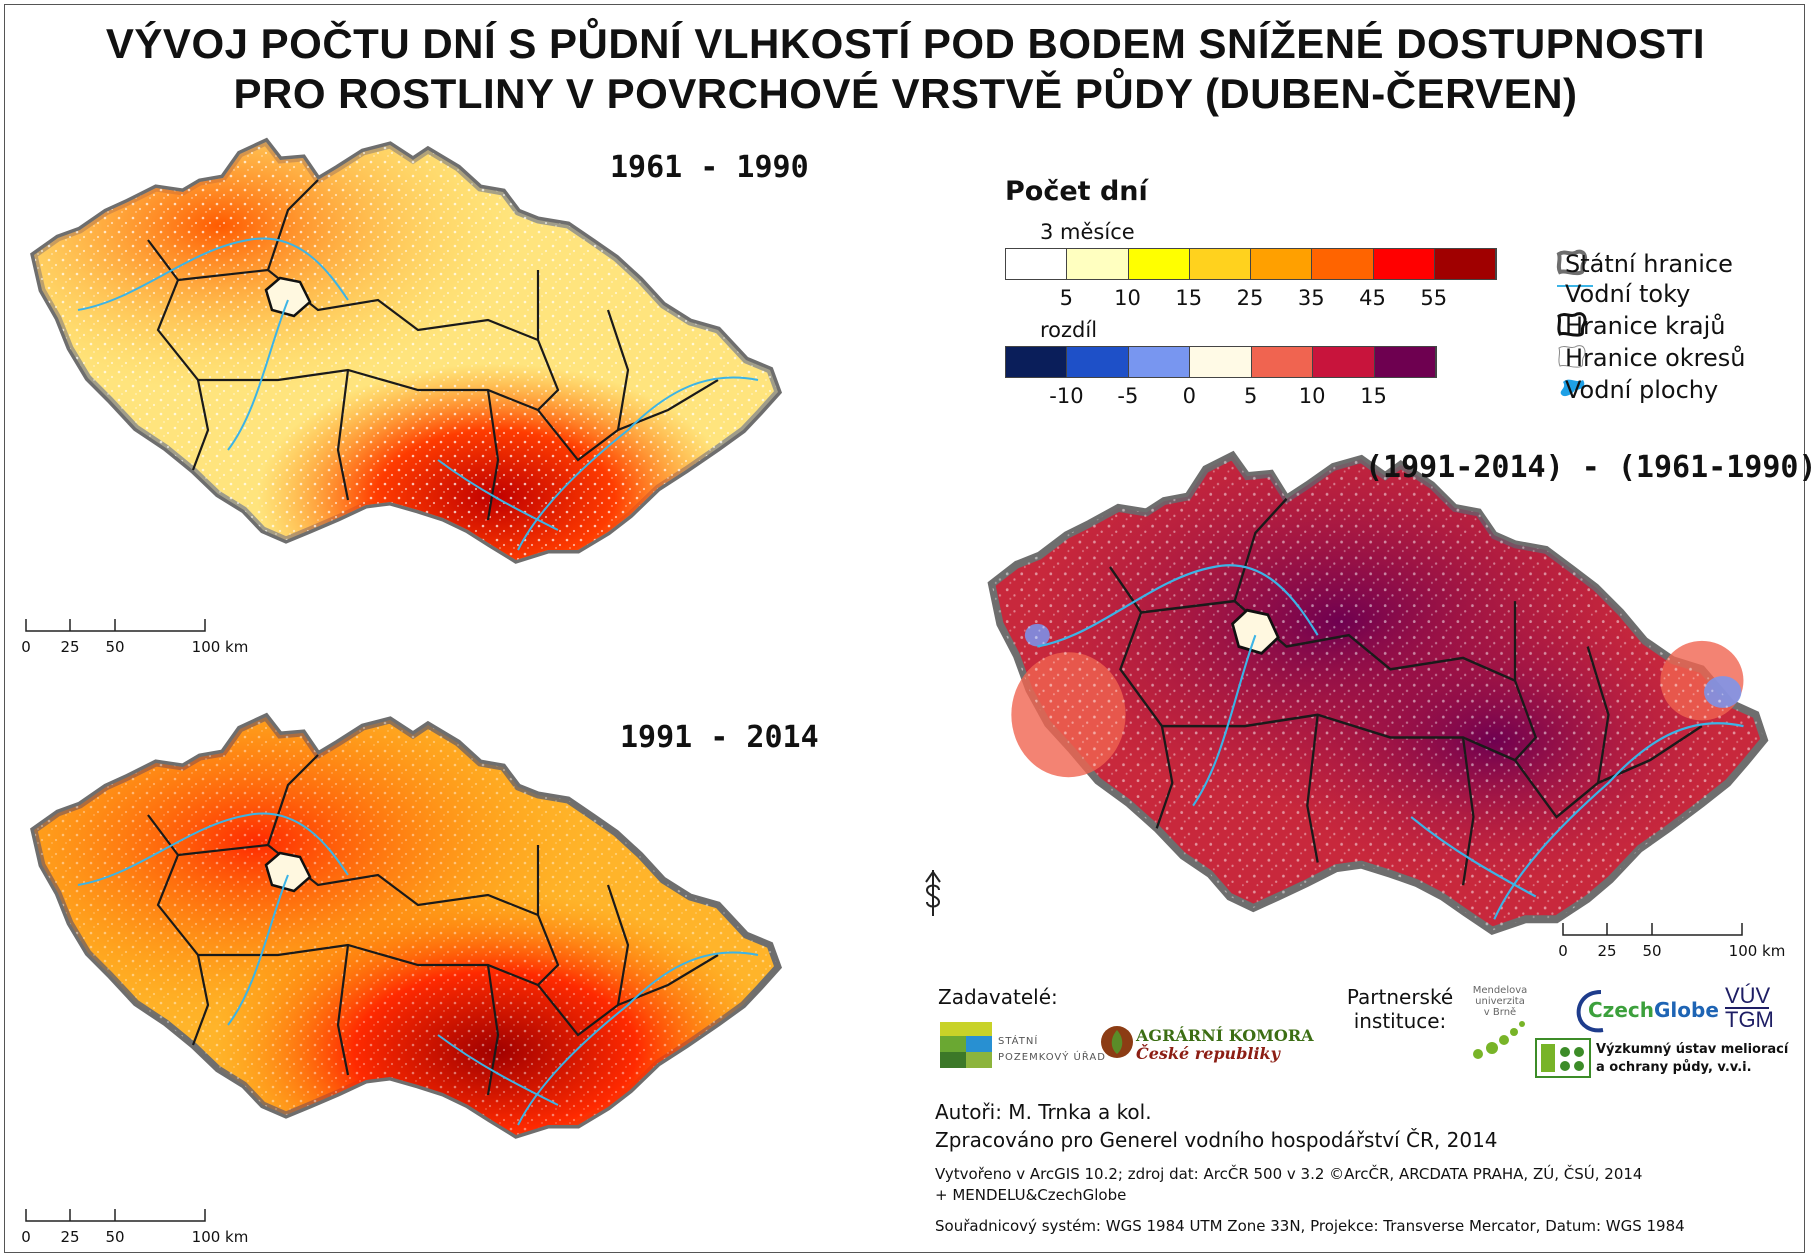 Image resolution: width=1811 pixels, height=1259 pixels. Describe the element at coordinates (1653, 1010) in the screenshot. I see `czechglobe-text: CzechGlobe` at that location.